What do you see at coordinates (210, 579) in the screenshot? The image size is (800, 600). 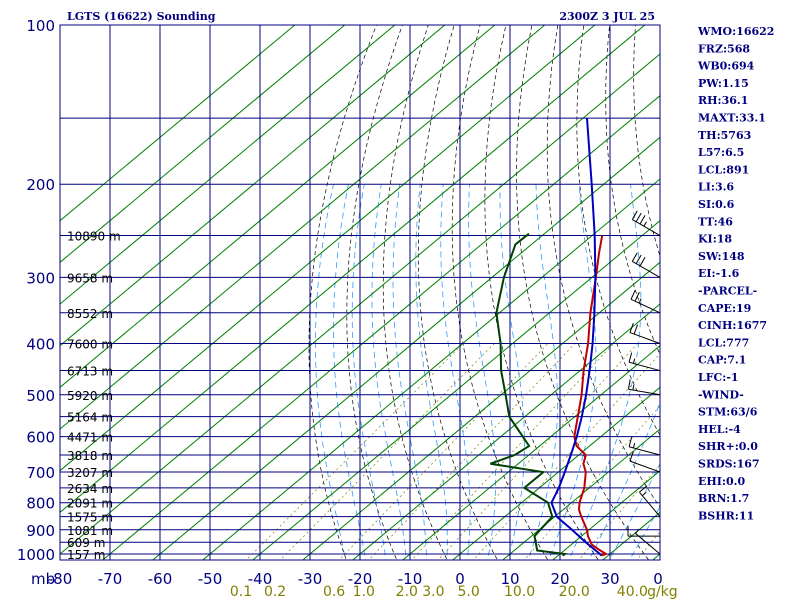 I see `temperature-tick-label: -50` at bounding box center [210, 579].